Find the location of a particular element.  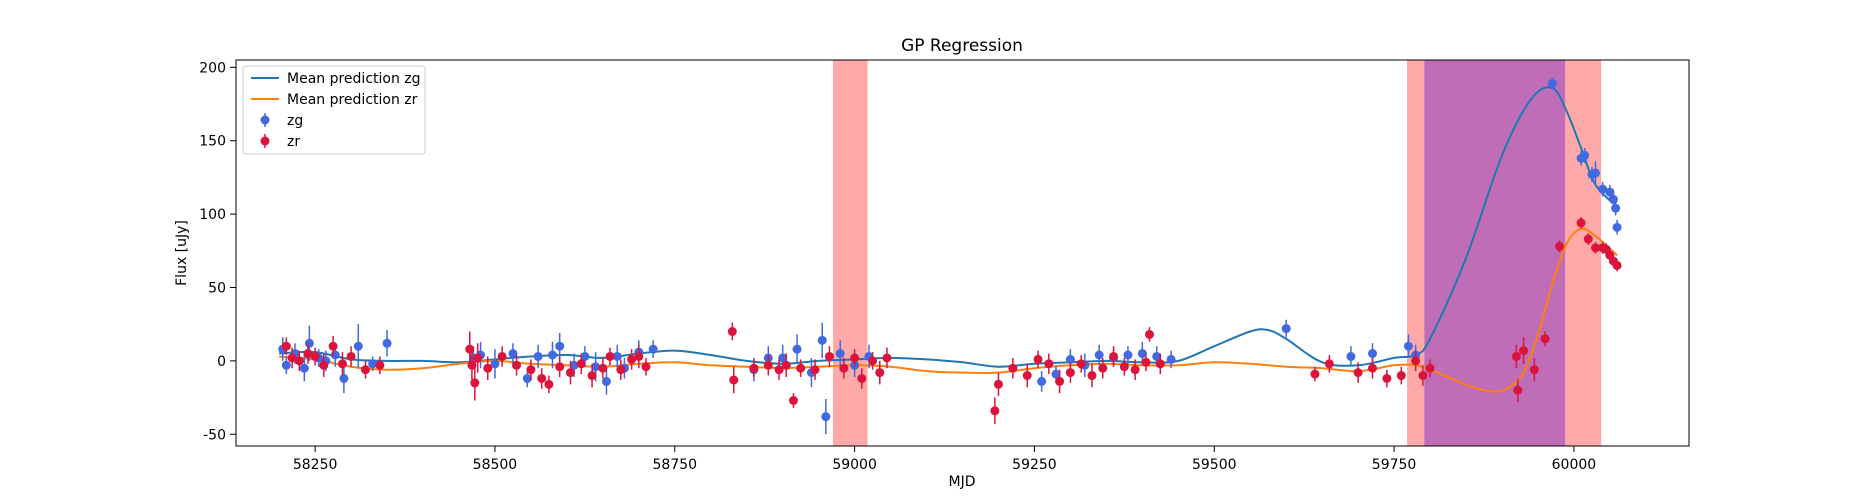

legend-marker is located at coordinates (265, 120).